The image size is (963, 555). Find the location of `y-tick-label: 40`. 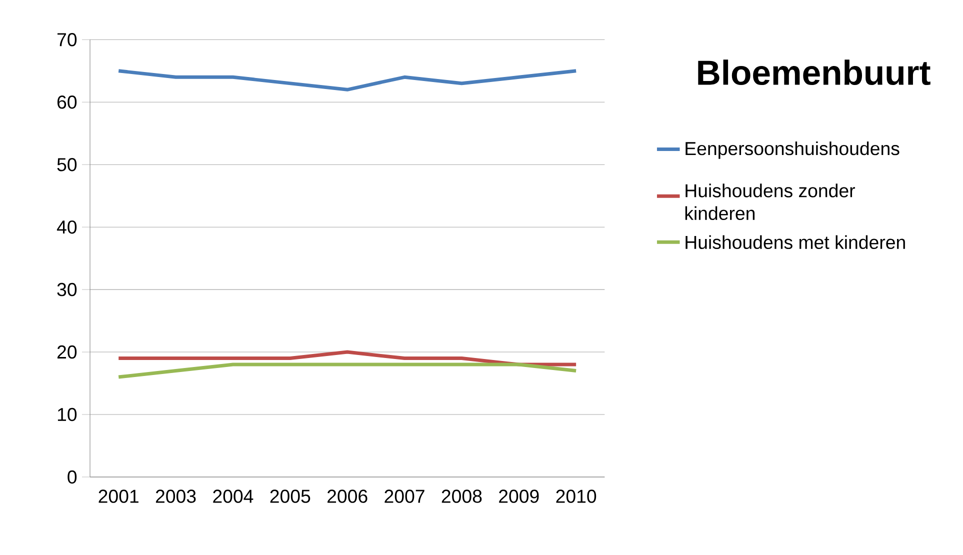

y-tick-label: 40 is located at coordinates (66, 227).